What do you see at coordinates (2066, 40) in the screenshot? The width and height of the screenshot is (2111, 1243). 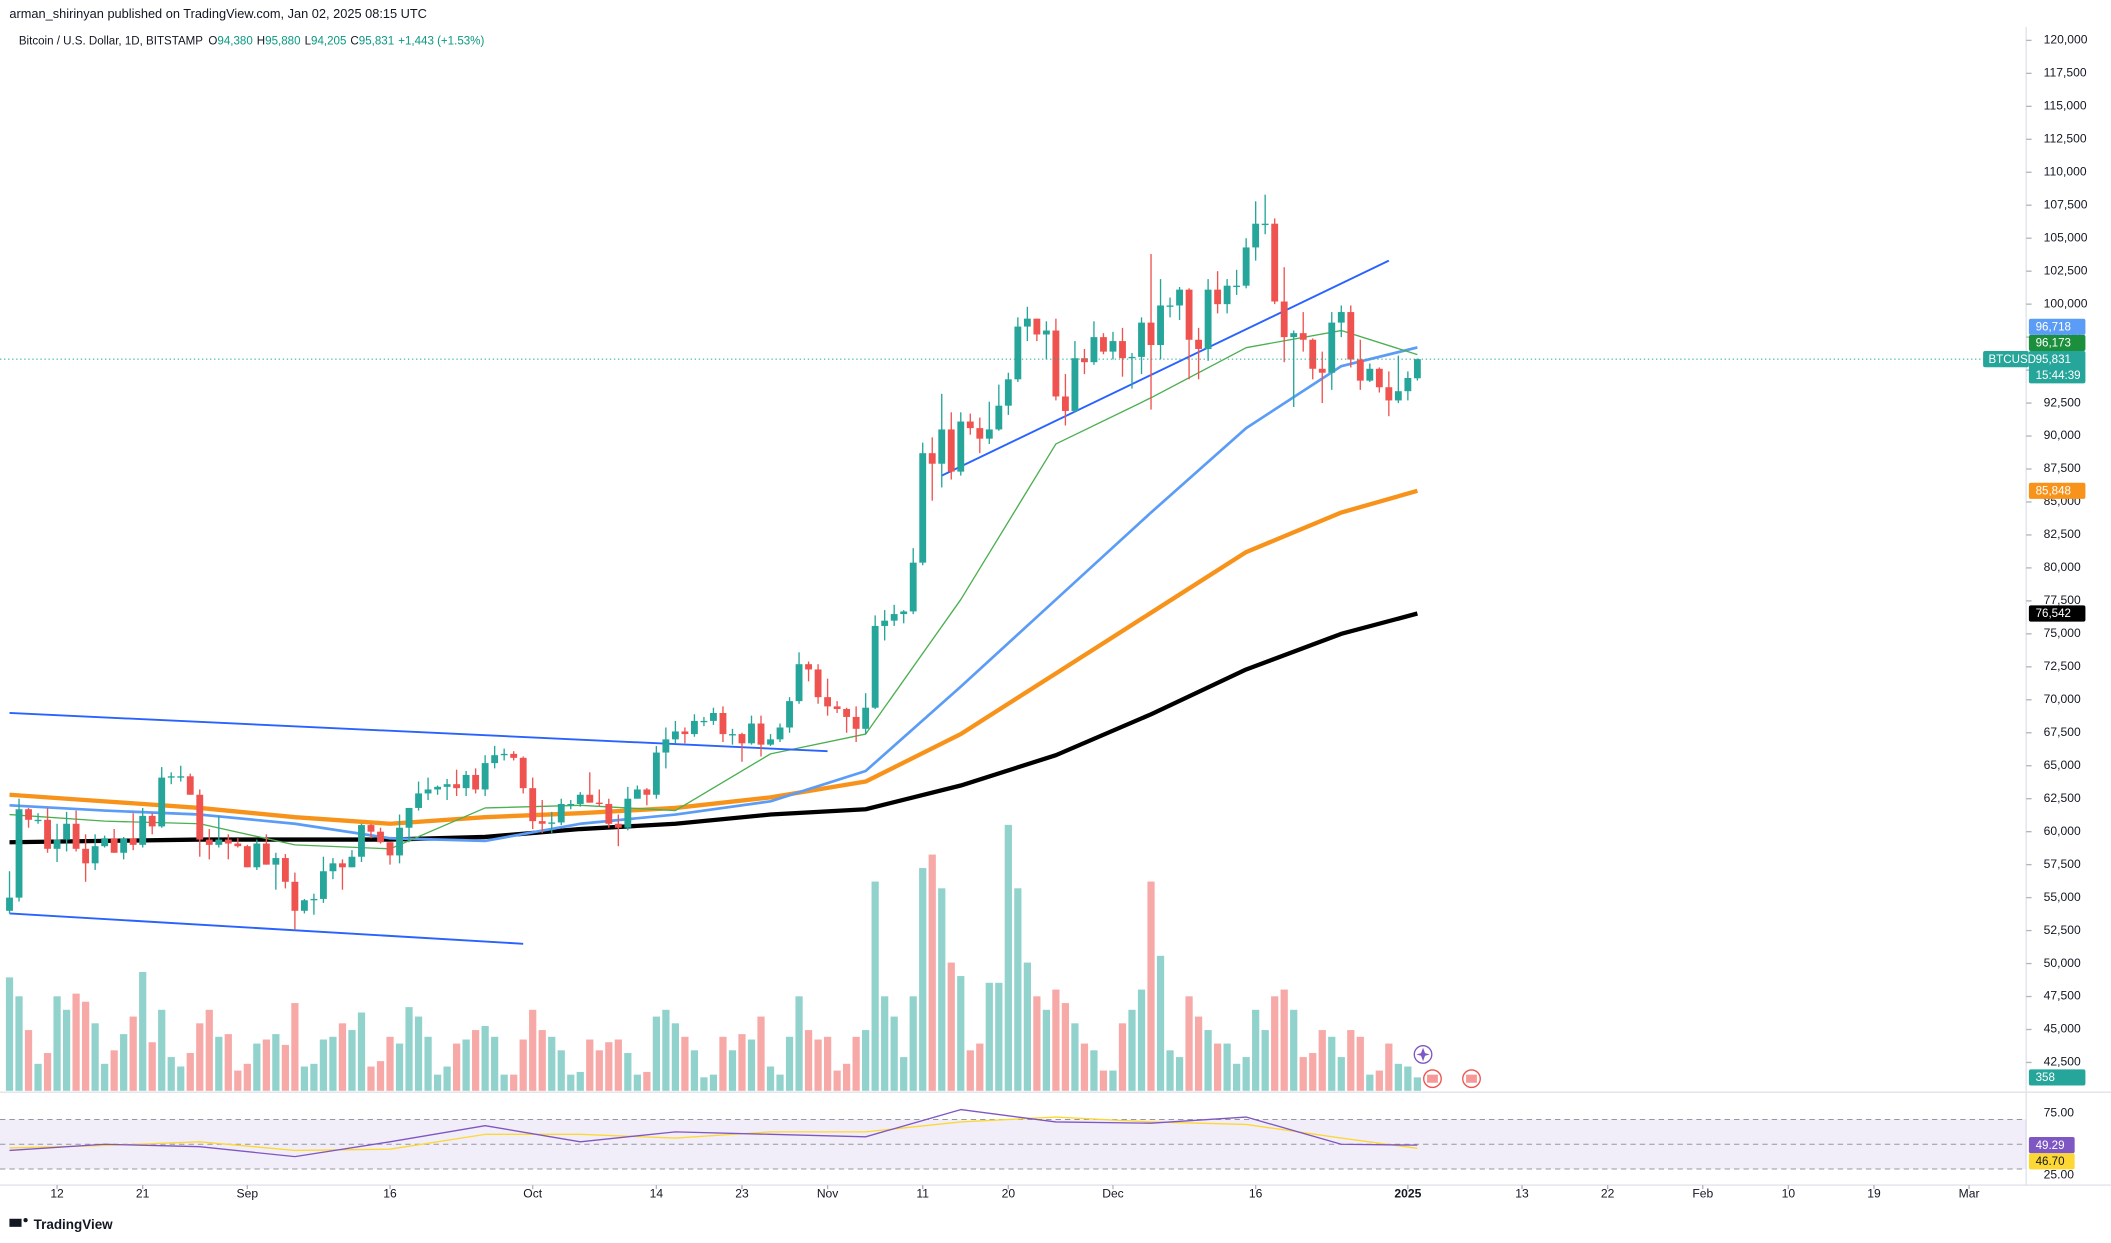 I see `y-tick-label: 120,000` at bounding box center [2066, 40].